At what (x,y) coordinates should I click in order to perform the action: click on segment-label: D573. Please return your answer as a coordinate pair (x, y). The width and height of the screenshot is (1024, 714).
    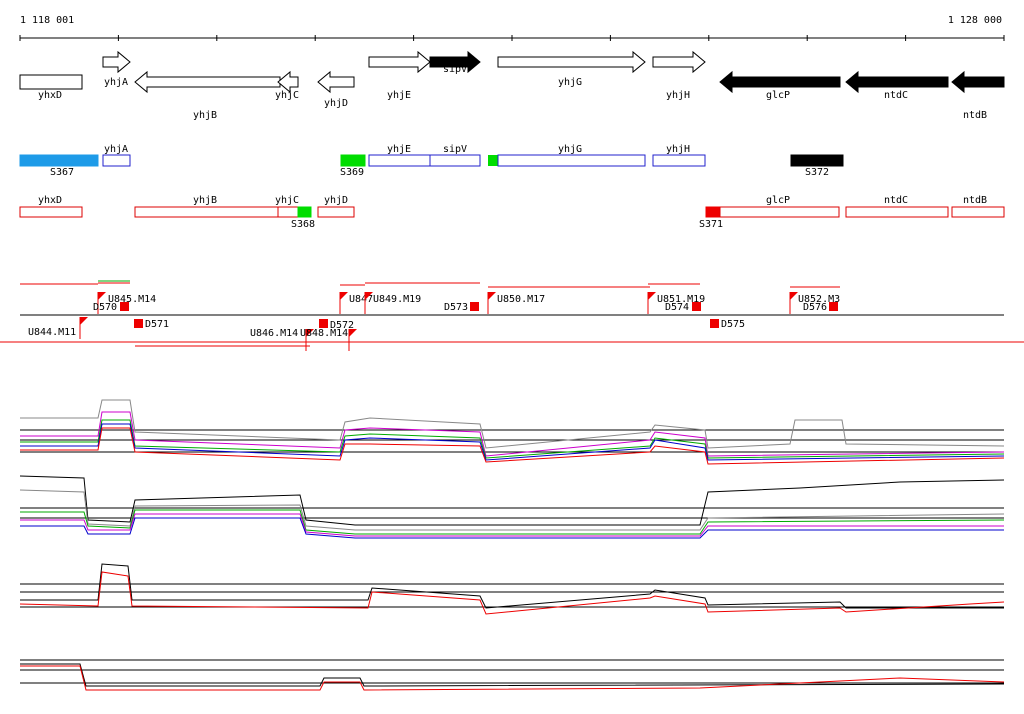
    Looking at the image, I should click on (456, 307).